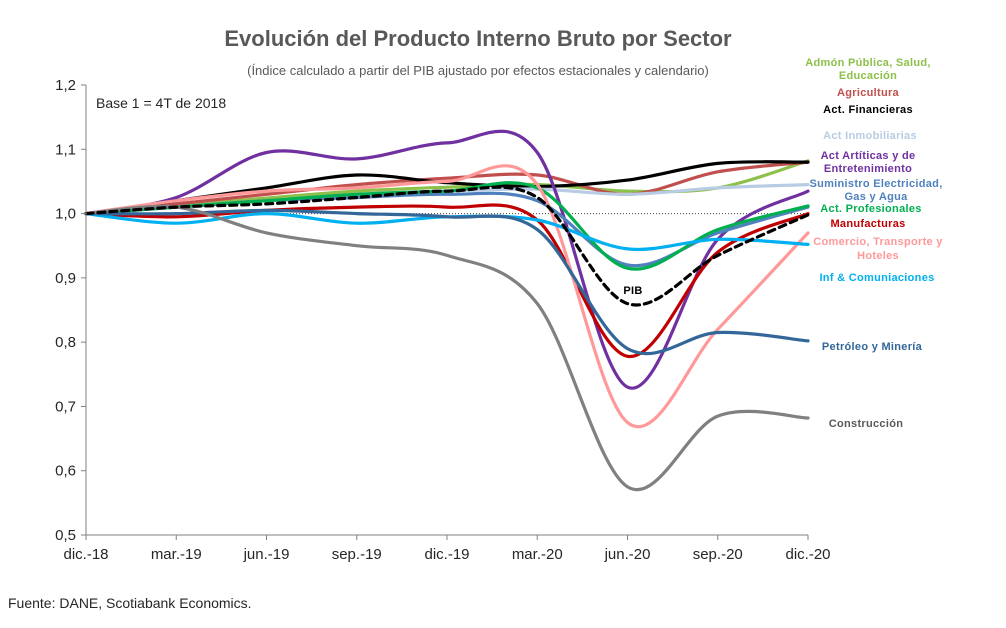 The image size is (1006, 628). Describe the element at coordinates (357, 554) in the screenshot. I see `x-tick-label: sep.-19` at that location.